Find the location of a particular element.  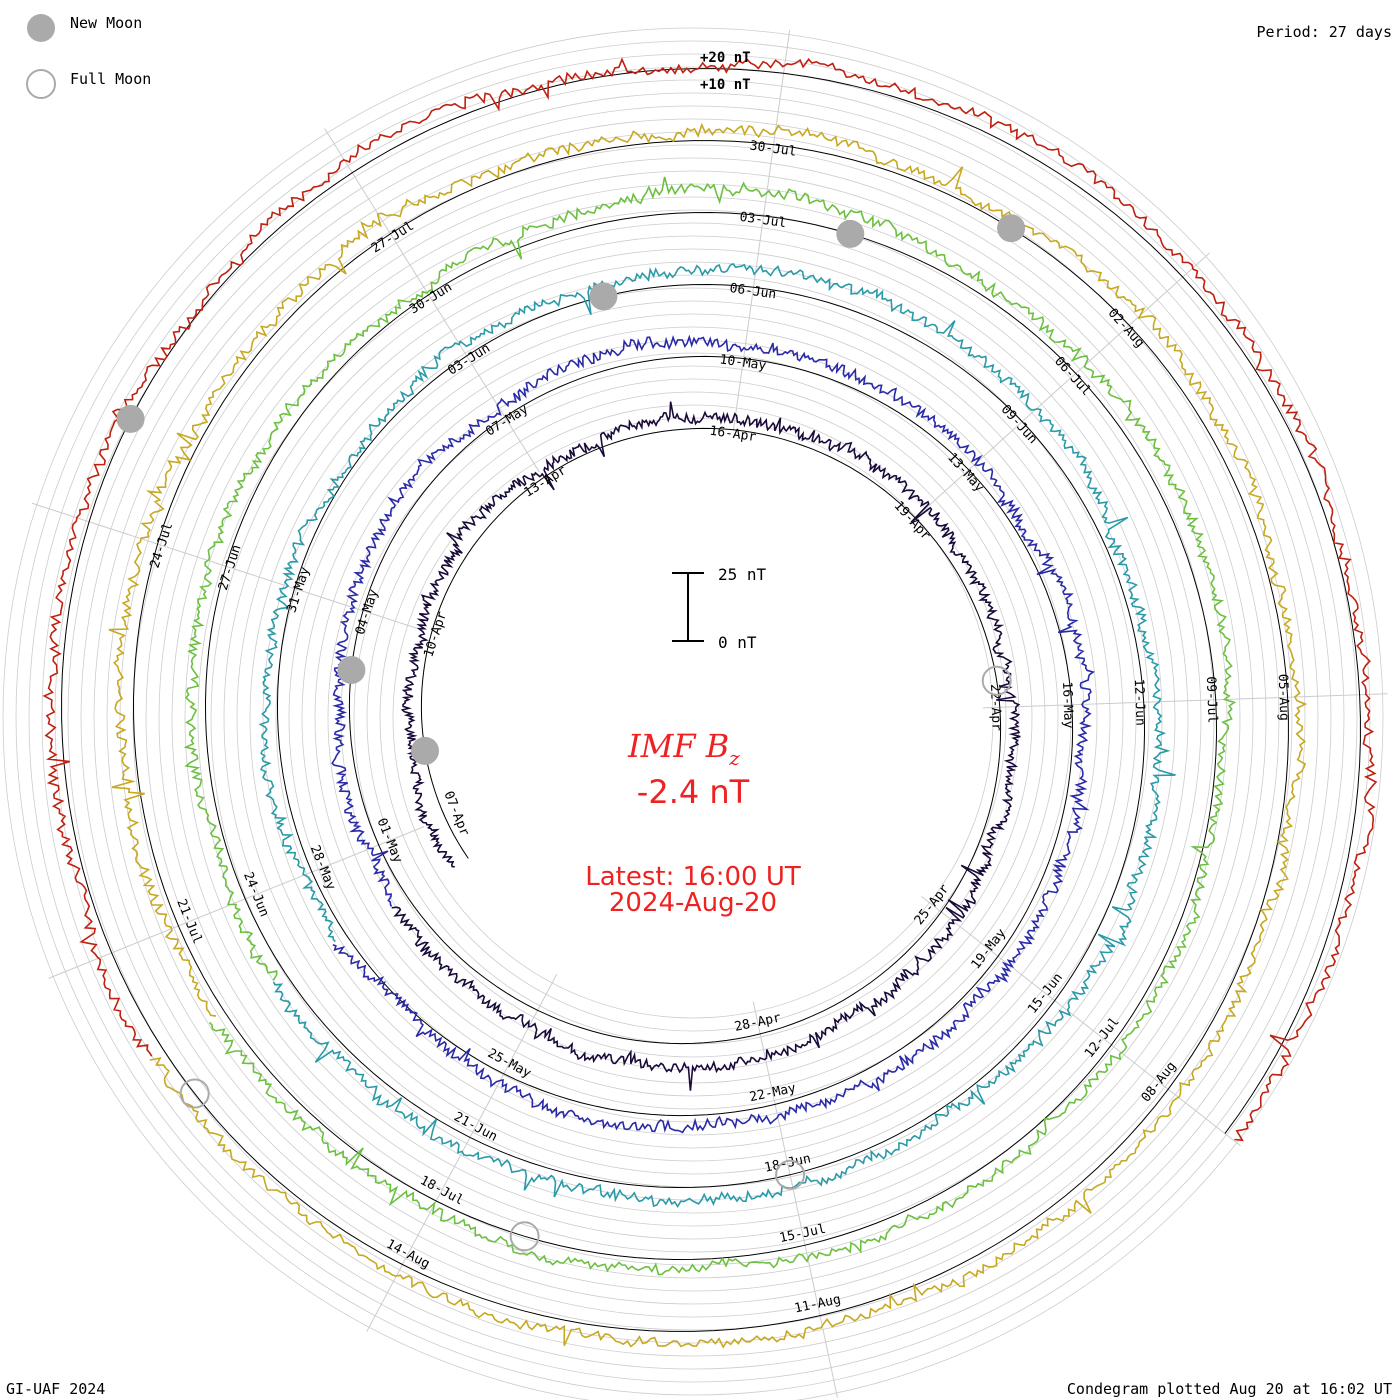

date-label: 01-May is located at coordinates (390, 840).